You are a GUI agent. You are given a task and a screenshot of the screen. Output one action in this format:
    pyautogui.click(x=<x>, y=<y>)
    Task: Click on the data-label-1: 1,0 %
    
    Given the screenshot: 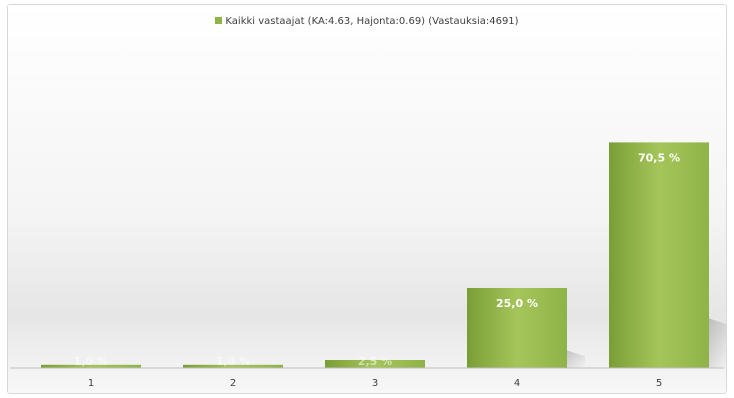 What is the action you would take?
    pyautogui.click(x=91, y=361)
    